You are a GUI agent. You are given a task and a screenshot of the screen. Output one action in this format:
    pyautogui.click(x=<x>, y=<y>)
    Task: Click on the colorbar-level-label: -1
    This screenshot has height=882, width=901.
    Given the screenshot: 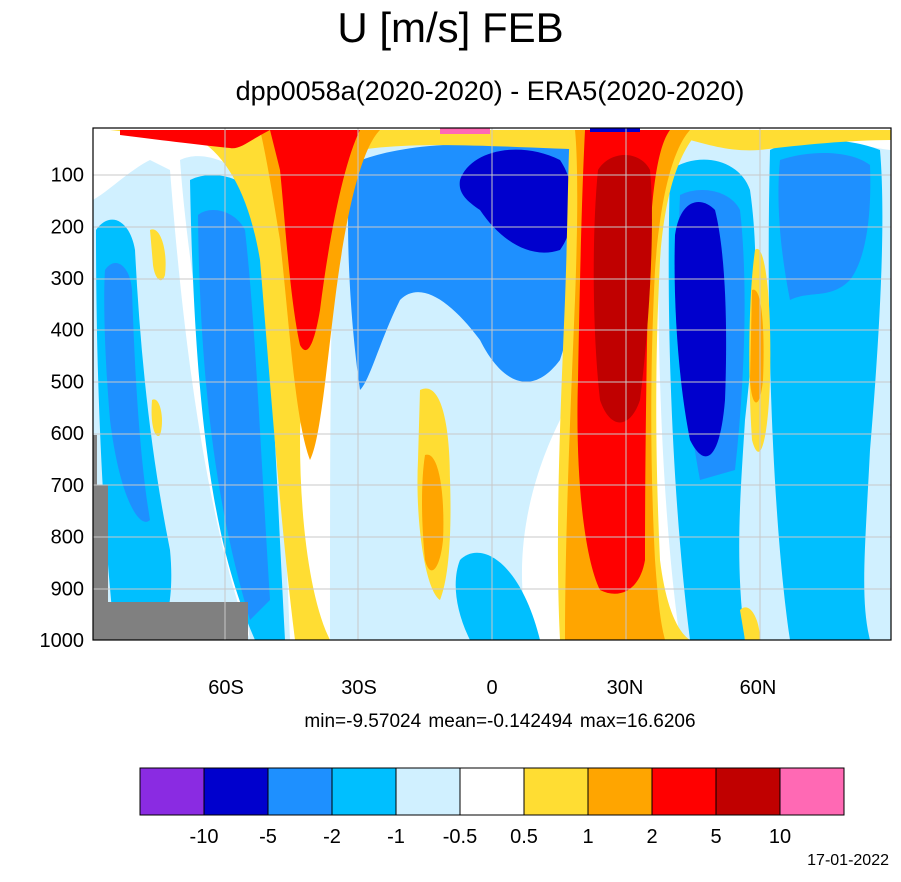 What is the action you would take?
    pyautogui.click(x=396, y=837)
    